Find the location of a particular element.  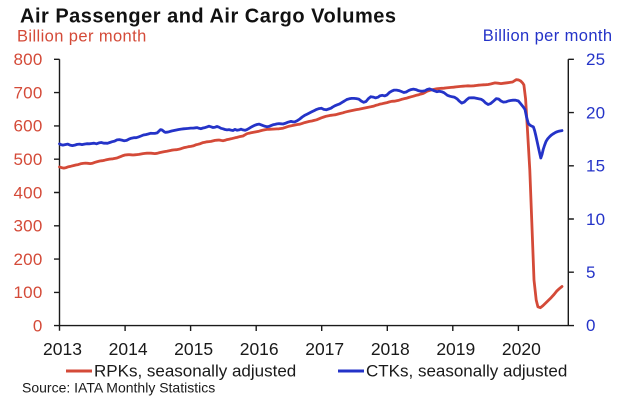

svg-text: 500 is located at coordinates (28, 159).